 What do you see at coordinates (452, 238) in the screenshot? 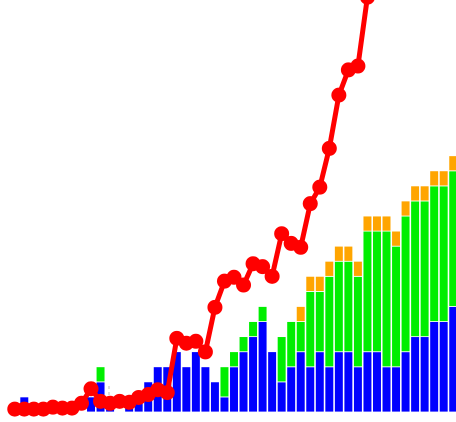
I see `bar-s1-x46` at bounding box center [452, 238].